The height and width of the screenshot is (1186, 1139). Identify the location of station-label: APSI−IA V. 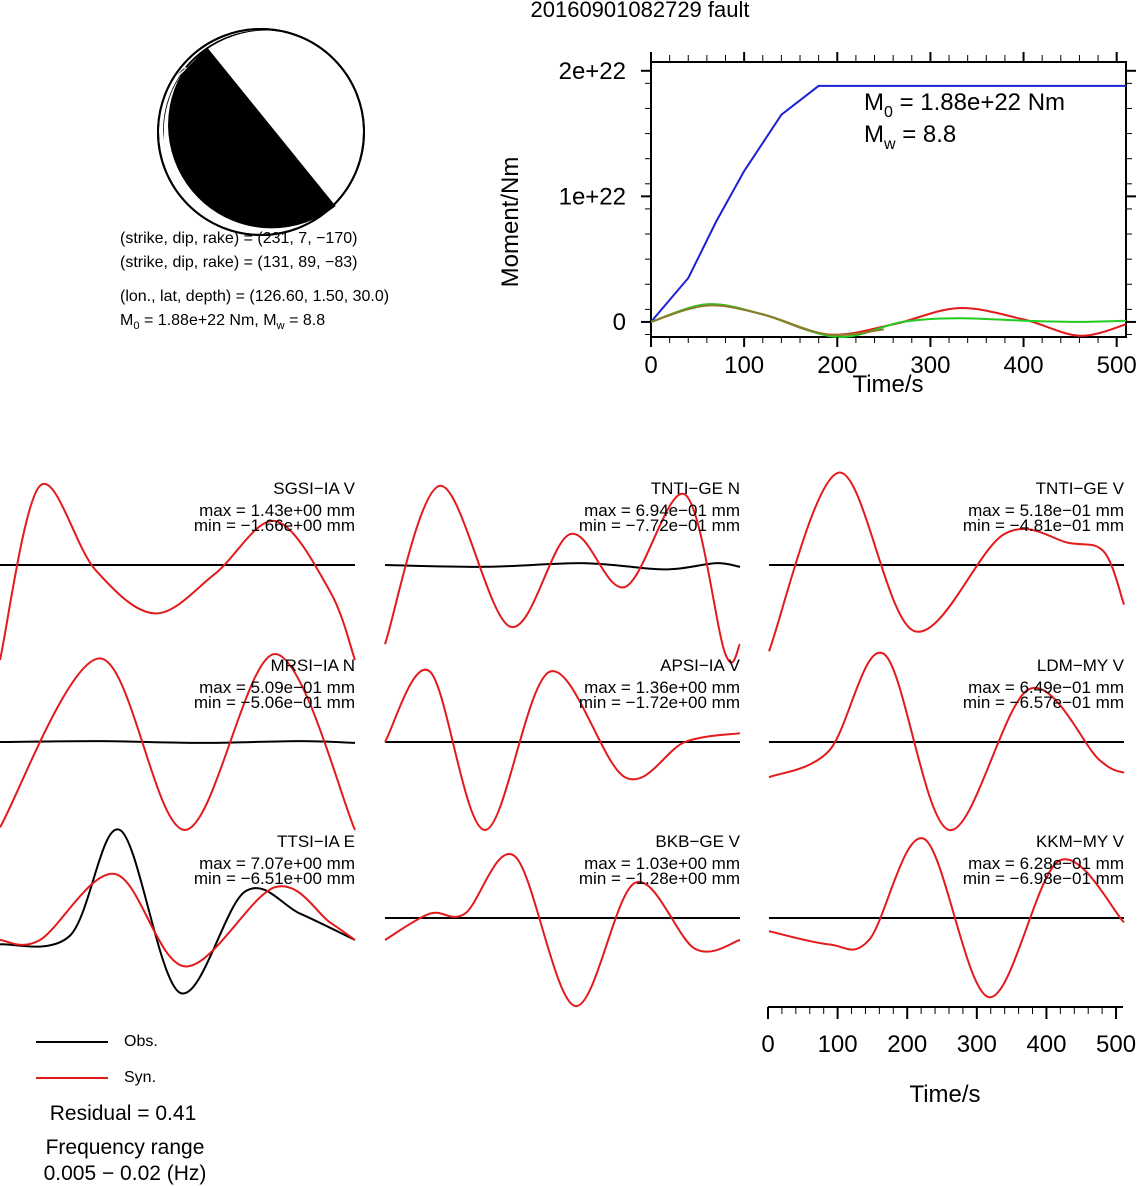
(700, 665).